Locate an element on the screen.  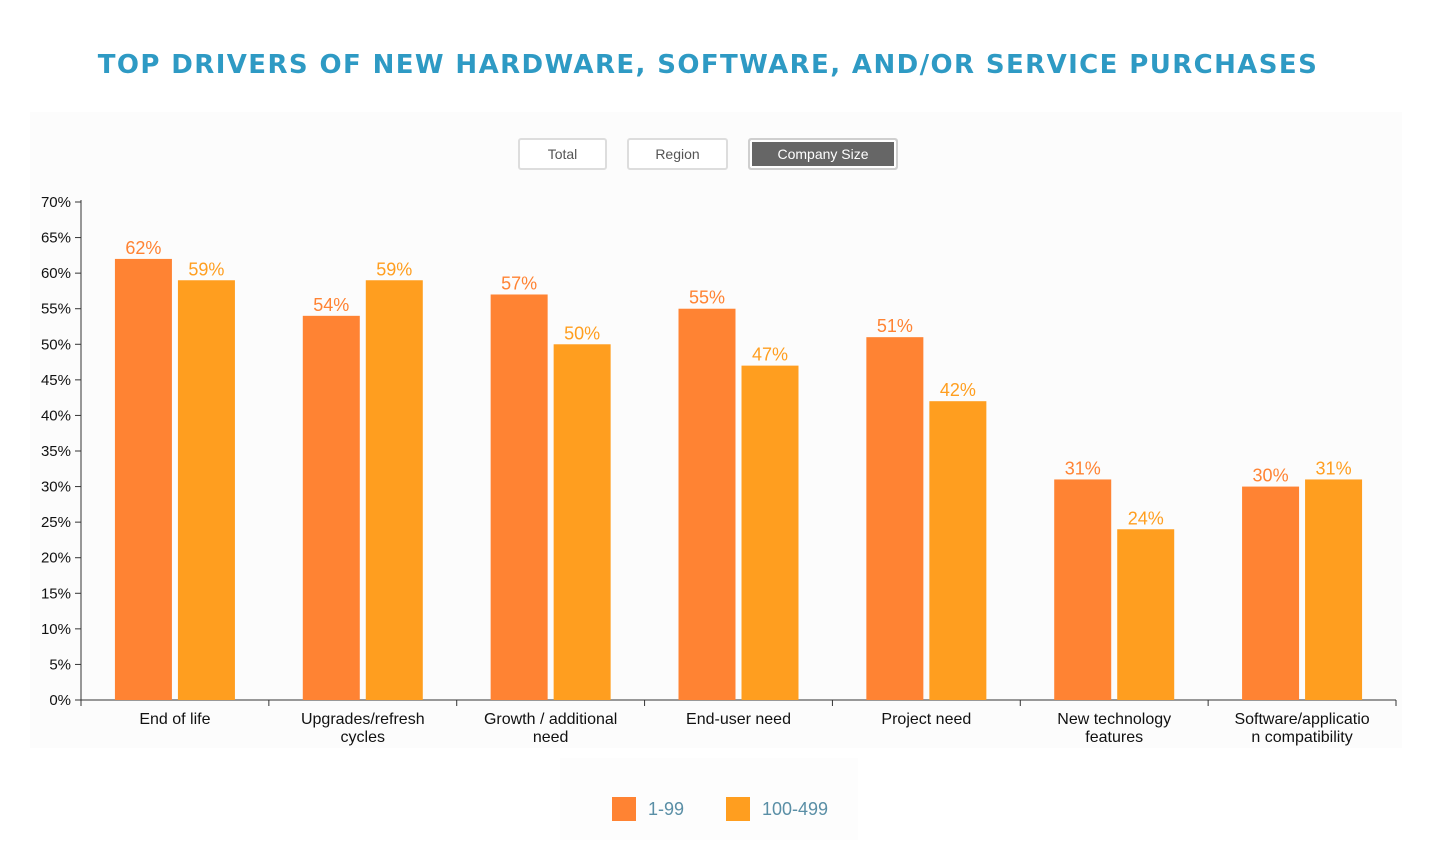
legend-item-1-99: 1-99 is located at coordinates (648, 809).